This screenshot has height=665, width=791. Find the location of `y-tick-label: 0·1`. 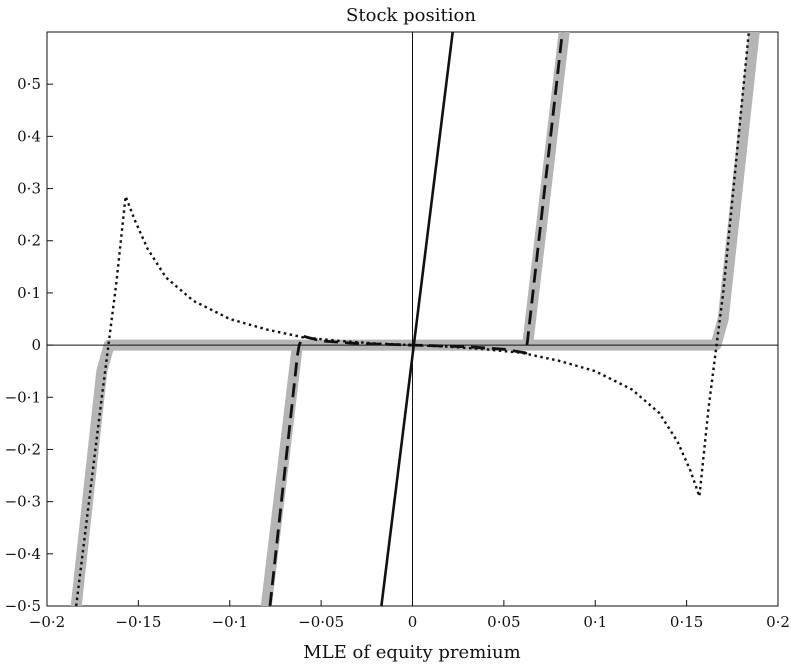

y-tick-label: 0·1 is located at coordinates (29, 293).